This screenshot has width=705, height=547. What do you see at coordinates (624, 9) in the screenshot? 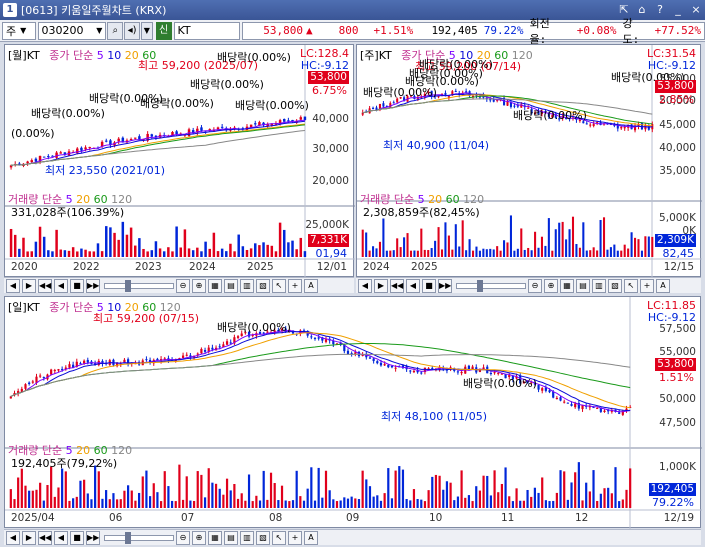
I see `window-pin-icon: ⇱` at bounding box center [624, 9].